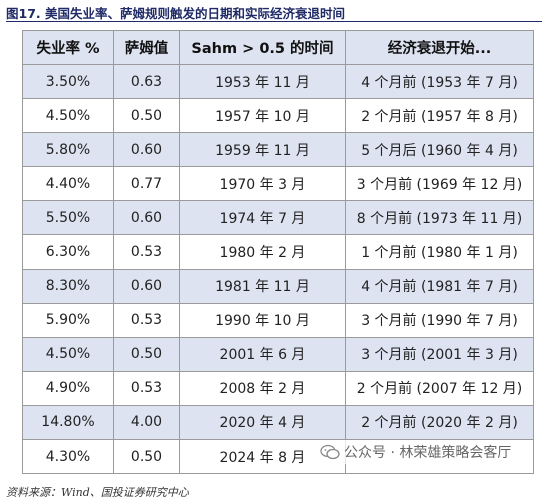 This screenshot has height=503, width=550. What do you see at coordinates (428, 453) in the screenshot?
I see `watermark-text: 公众号 · 林荣雄策略会客厅` at bounding box center [428, 453].